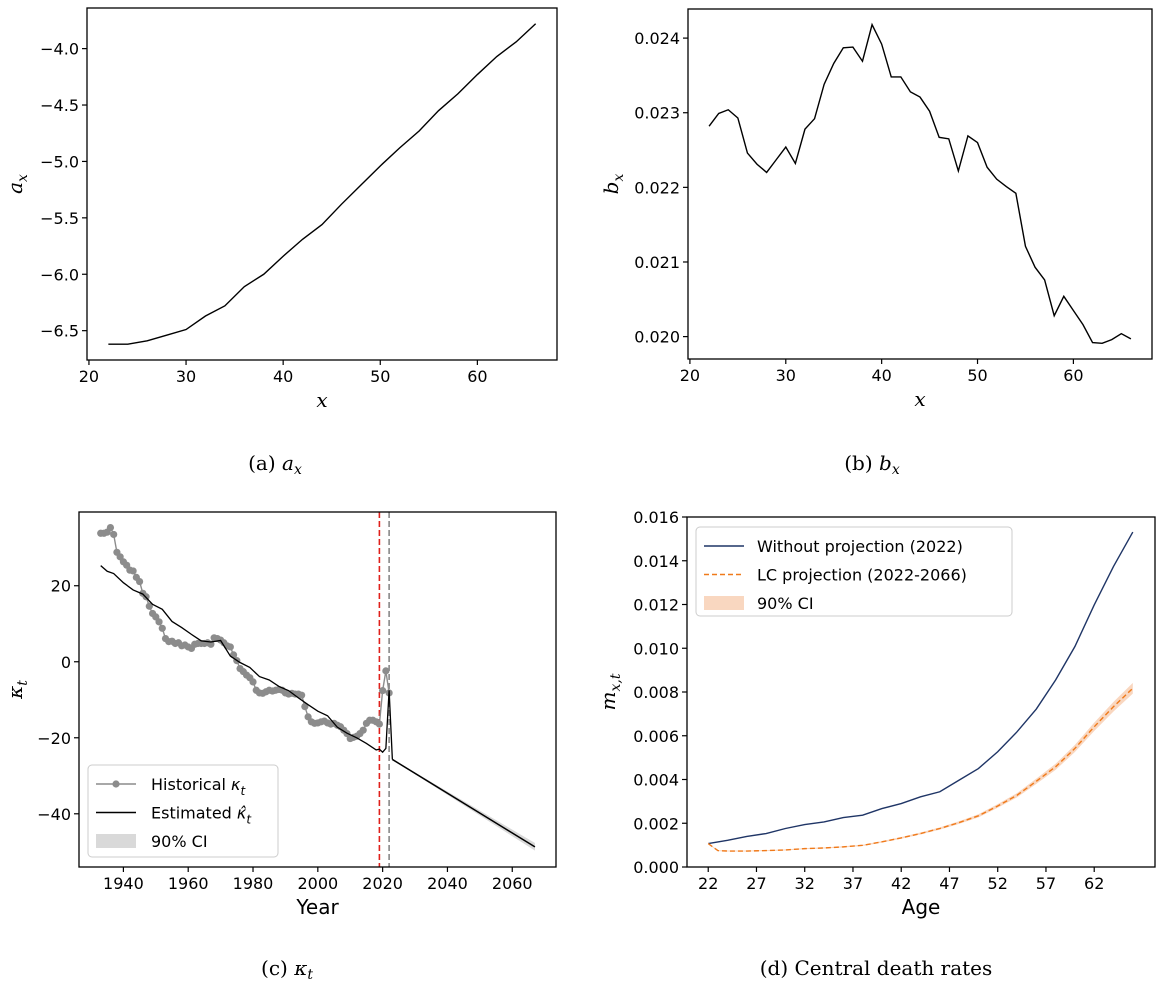  What do you see at coordinates (15, 693) in the screenshot?
I see `y-label-base: κ` at bounding box center [15, 693].